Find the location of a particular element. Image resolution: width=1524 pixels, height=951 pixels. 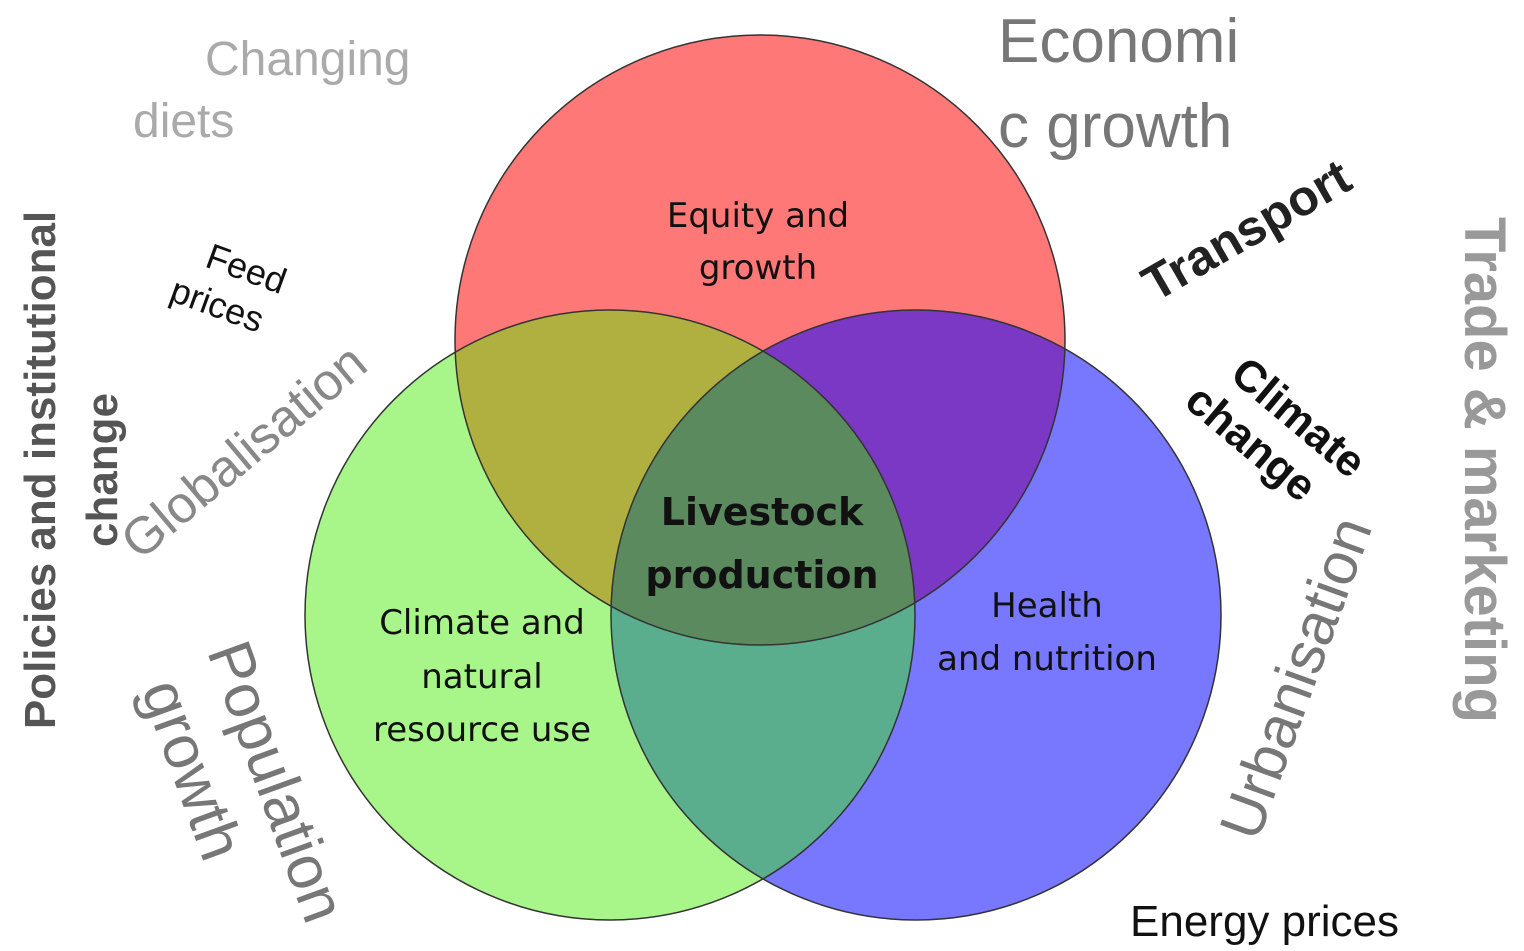

line: Changing is located at coordinates (308, 59).